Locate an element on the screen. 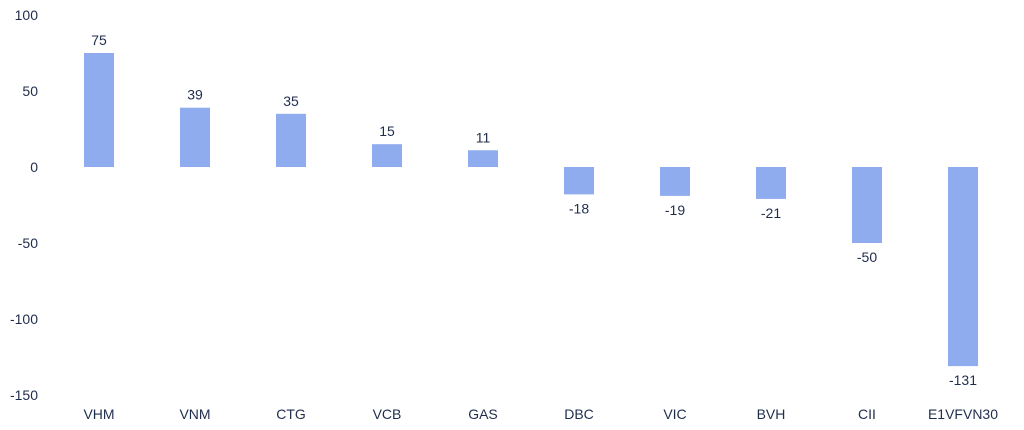 The image size is (1024, 430). bar-cii is located at coordinates (867, 205).